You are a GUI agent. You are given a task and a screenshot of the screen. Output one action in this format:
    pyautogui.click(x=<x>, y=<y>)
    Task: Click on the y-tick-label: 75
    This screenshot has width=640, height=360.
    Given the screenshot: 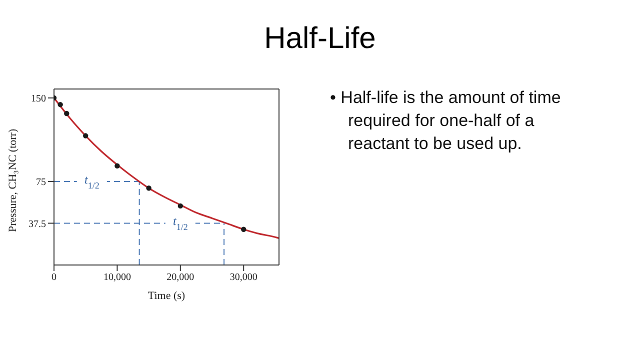 What is the action you would take?
    pyautogui.click(x=41, y=182)
    